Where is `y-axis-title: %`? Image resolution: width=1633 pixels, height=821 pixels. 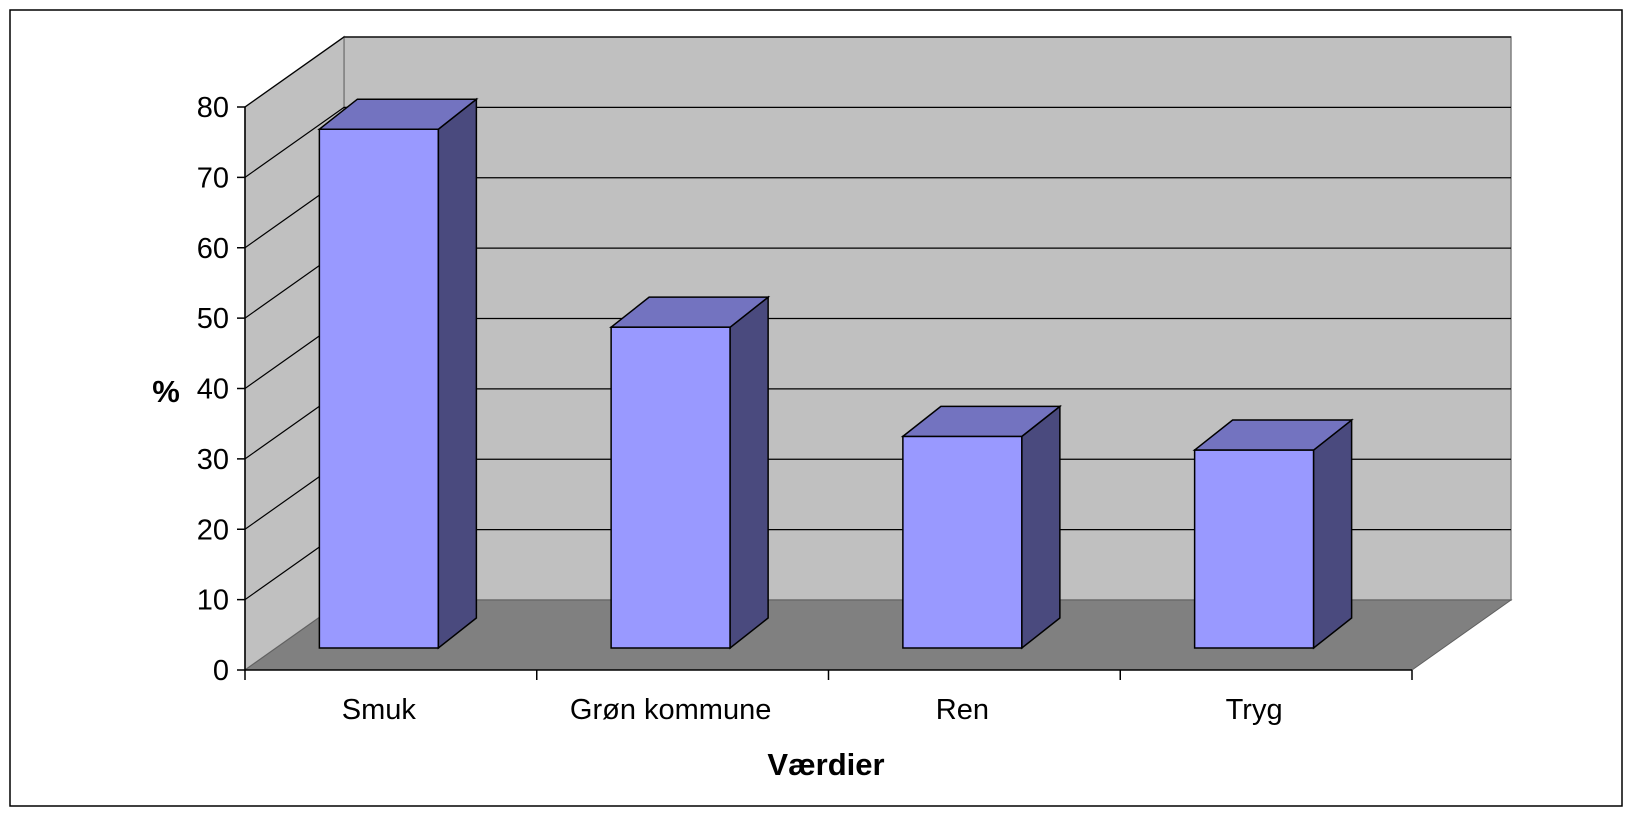 y-axis-title: % is located at coordinates (166, 391).